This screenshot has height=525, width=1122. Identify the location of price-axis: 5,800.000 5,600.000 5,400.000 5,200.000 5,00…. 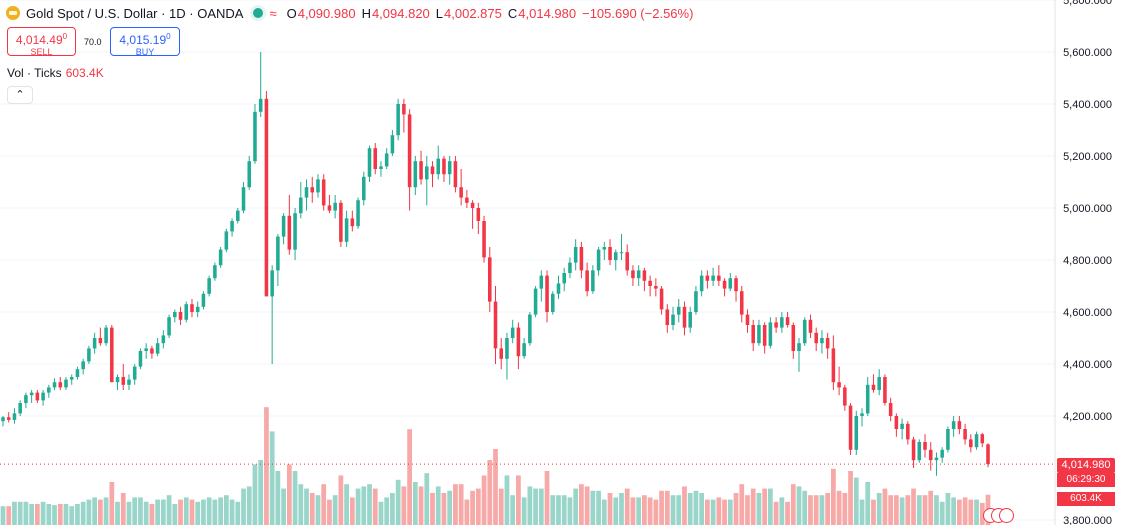
(1087, 262).